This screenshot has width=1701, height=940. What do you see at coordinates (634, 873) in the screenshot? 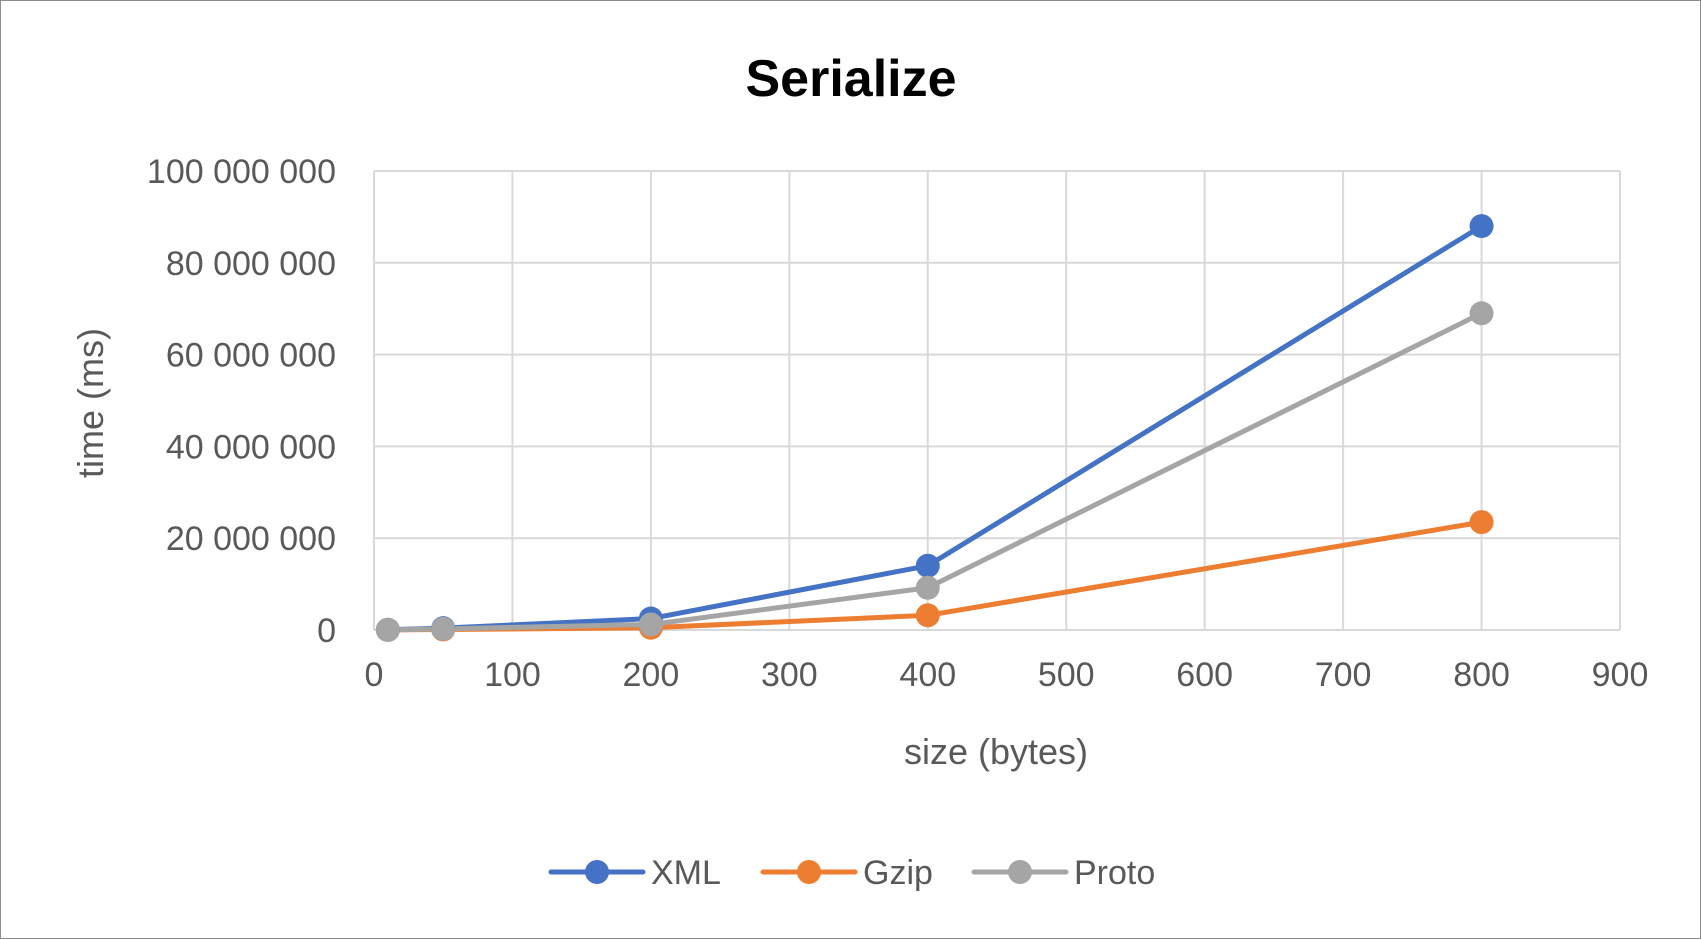
I see `legend-item-xml: XML` at bounding box center [634, 873].